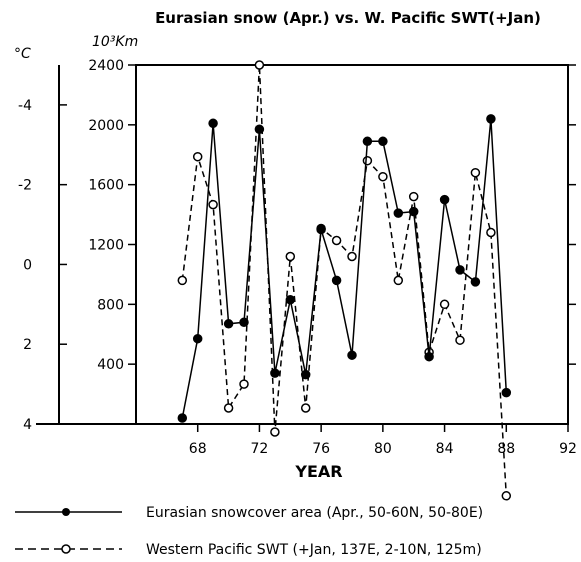 The image size is (581, 562). What do you see at coordinates (198, 449) in the screenshot?
I see `x-tick-label: 68` at bounding box center [198, 449].